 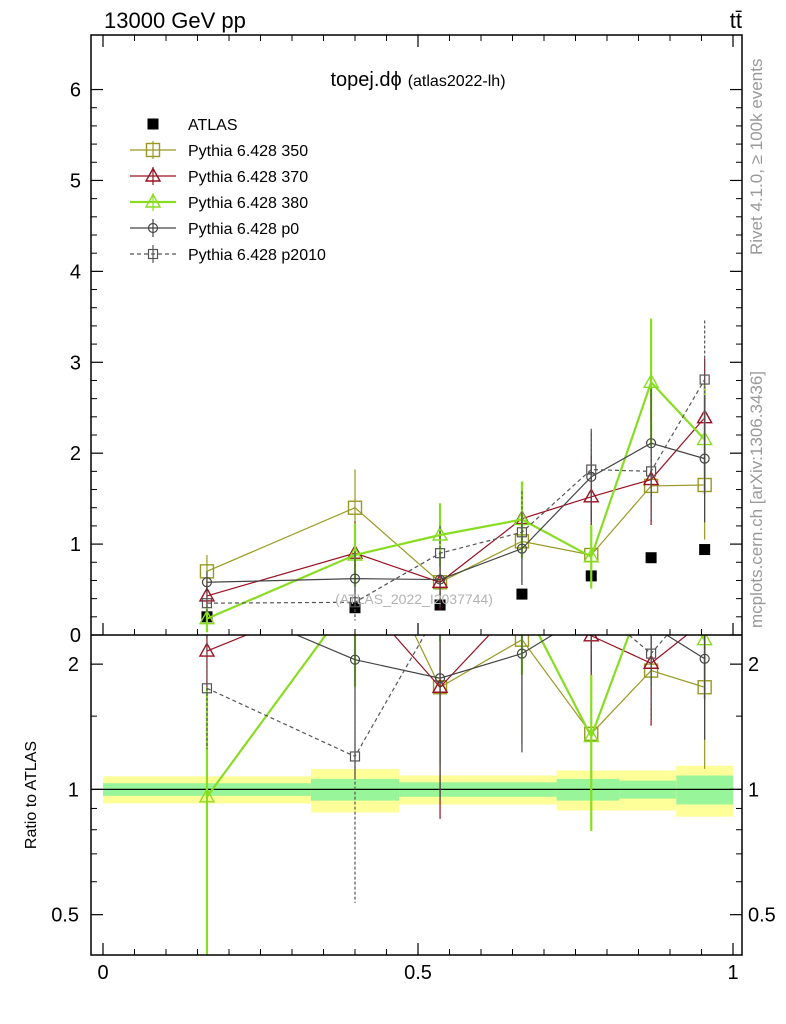 What do you see at coordinates (213, 125) in the screenshot?
I see `legend-label-0: ATLAS` at bounding box center [213, 125].